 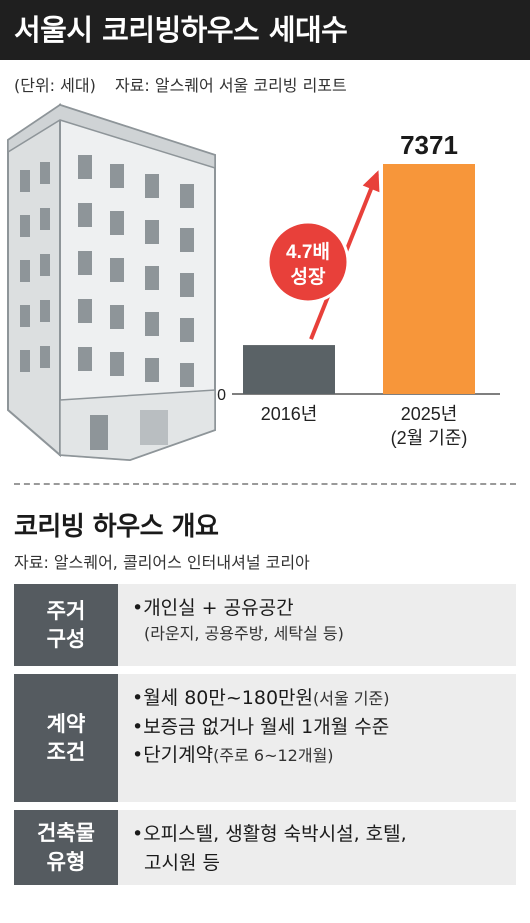 What do you see at coordinates (66, 752) in the screenshot?
I see `row-label-line: 조건` at bounding box center [66, 752].